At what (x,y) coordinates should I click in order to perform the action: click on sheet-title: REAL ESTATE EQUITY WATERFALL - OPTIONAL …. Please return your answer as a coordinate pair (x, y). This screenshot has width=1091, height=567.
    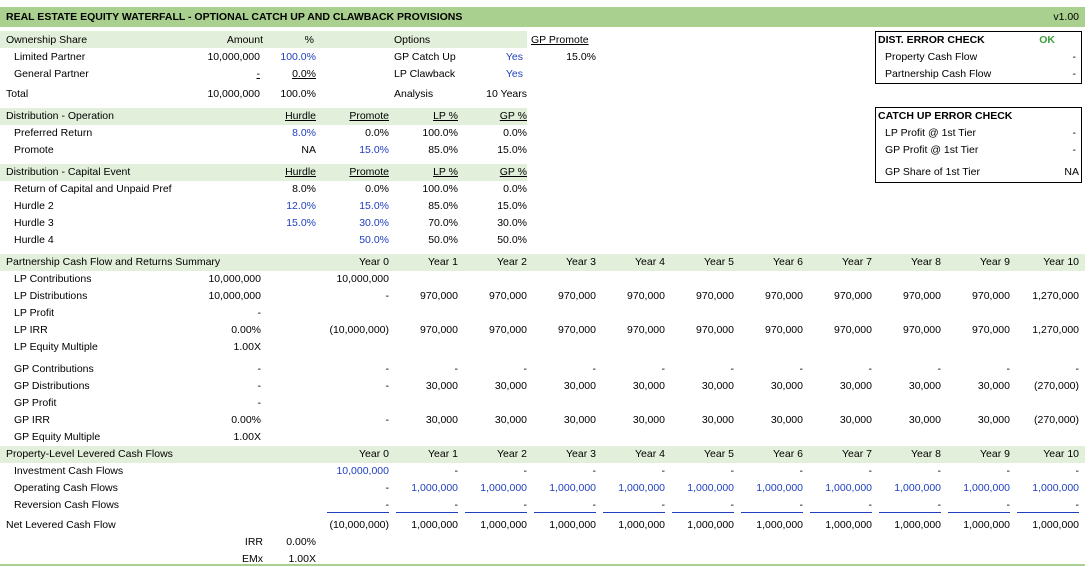
    Looking at the image, I should click on (234, 17).